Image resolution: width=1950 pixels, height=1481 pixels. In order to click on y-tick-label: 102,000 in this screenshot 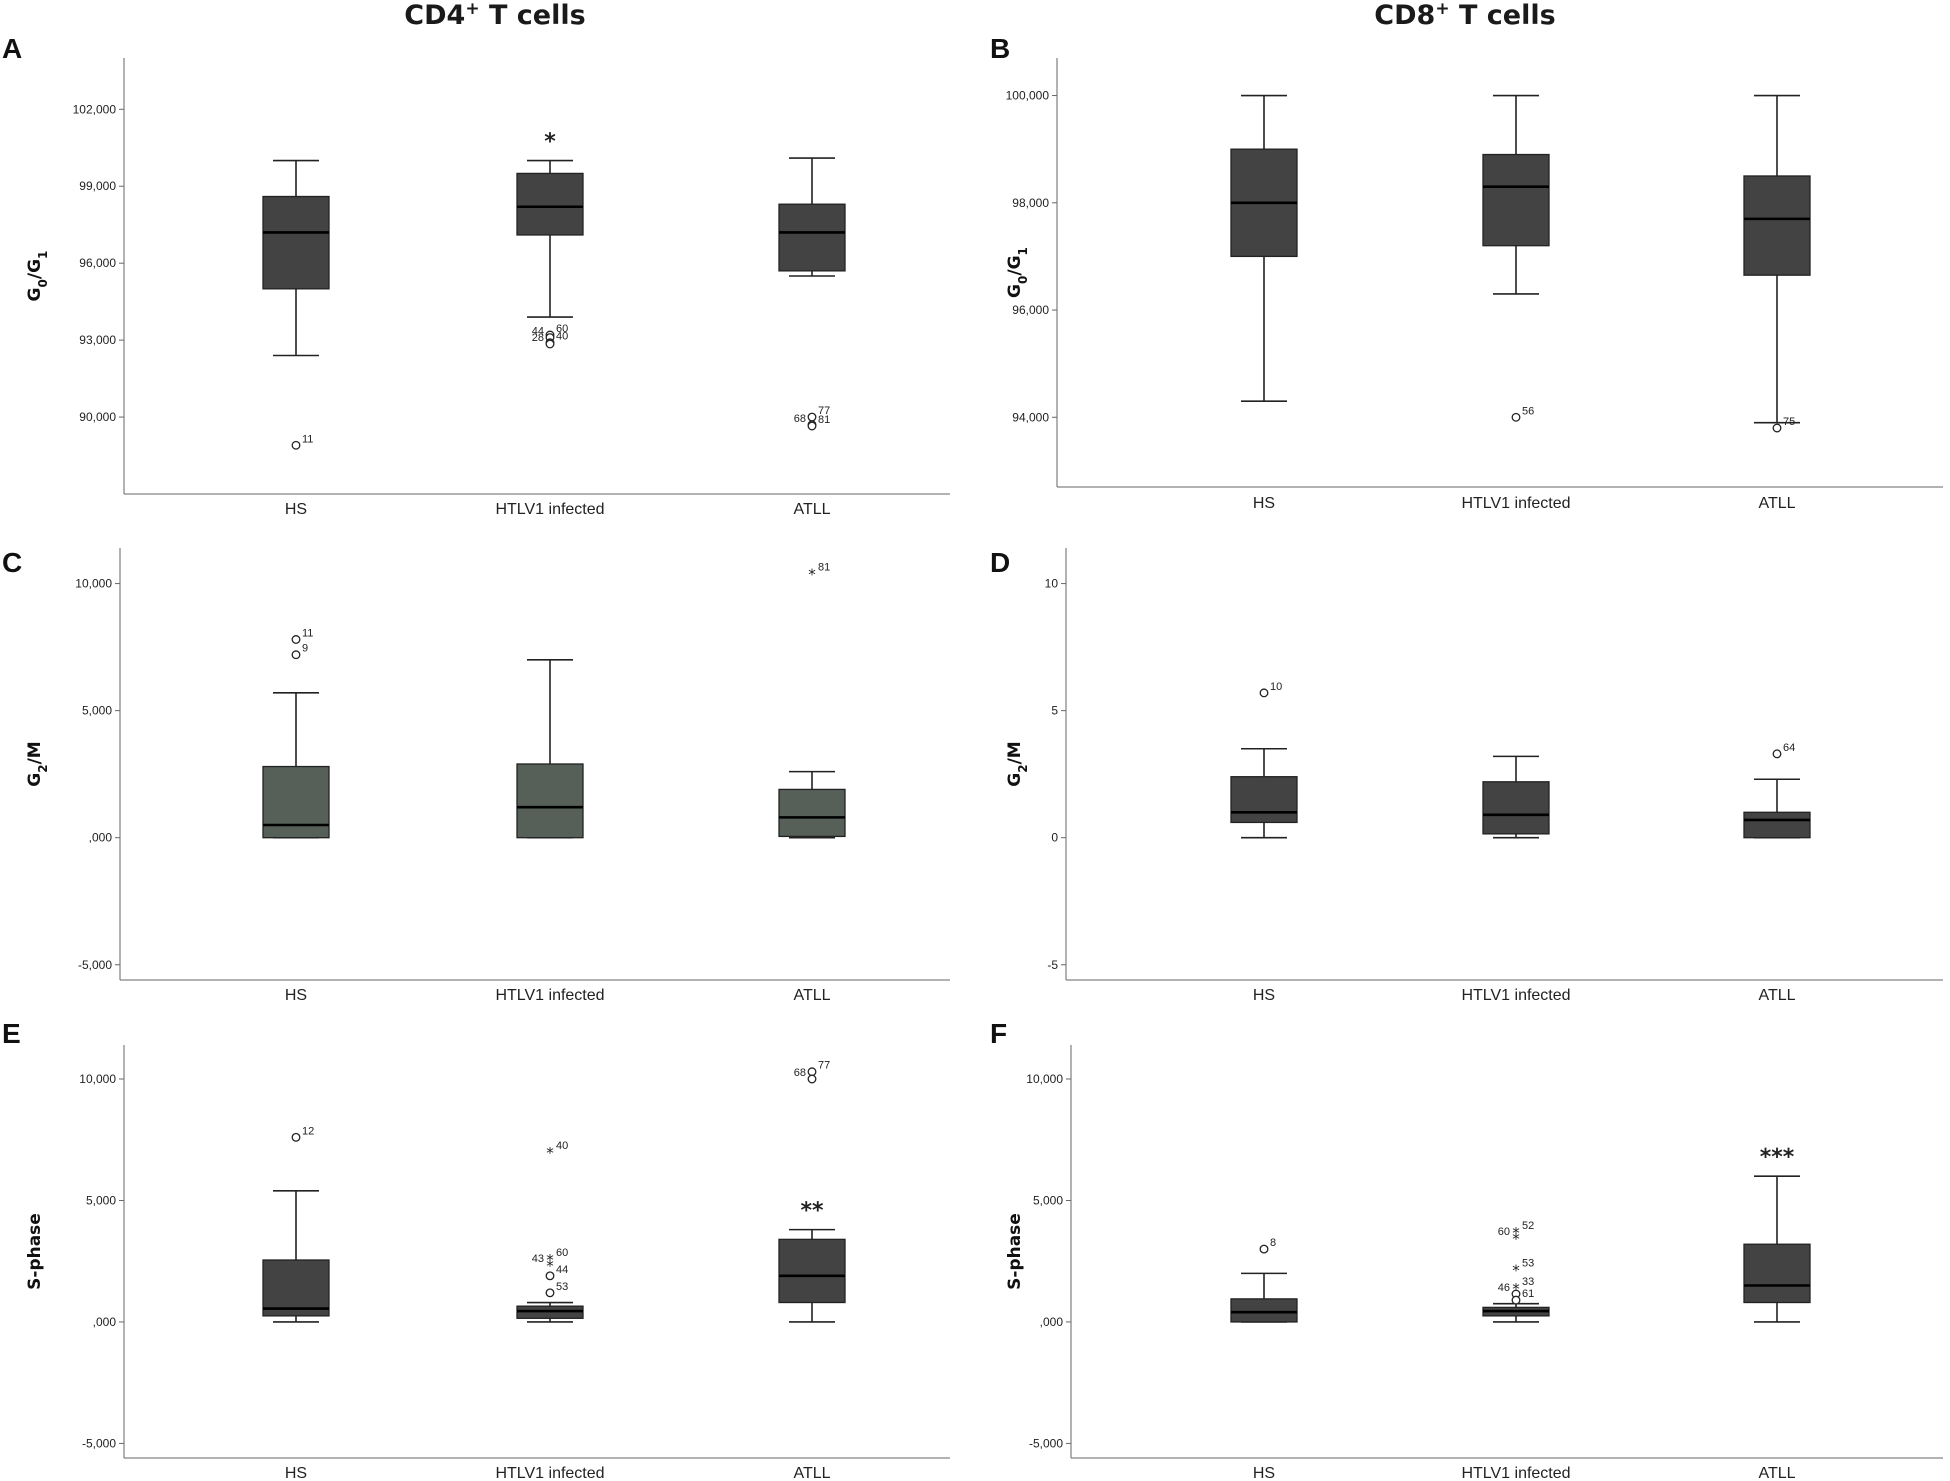, I will do `click(95, 109)`.